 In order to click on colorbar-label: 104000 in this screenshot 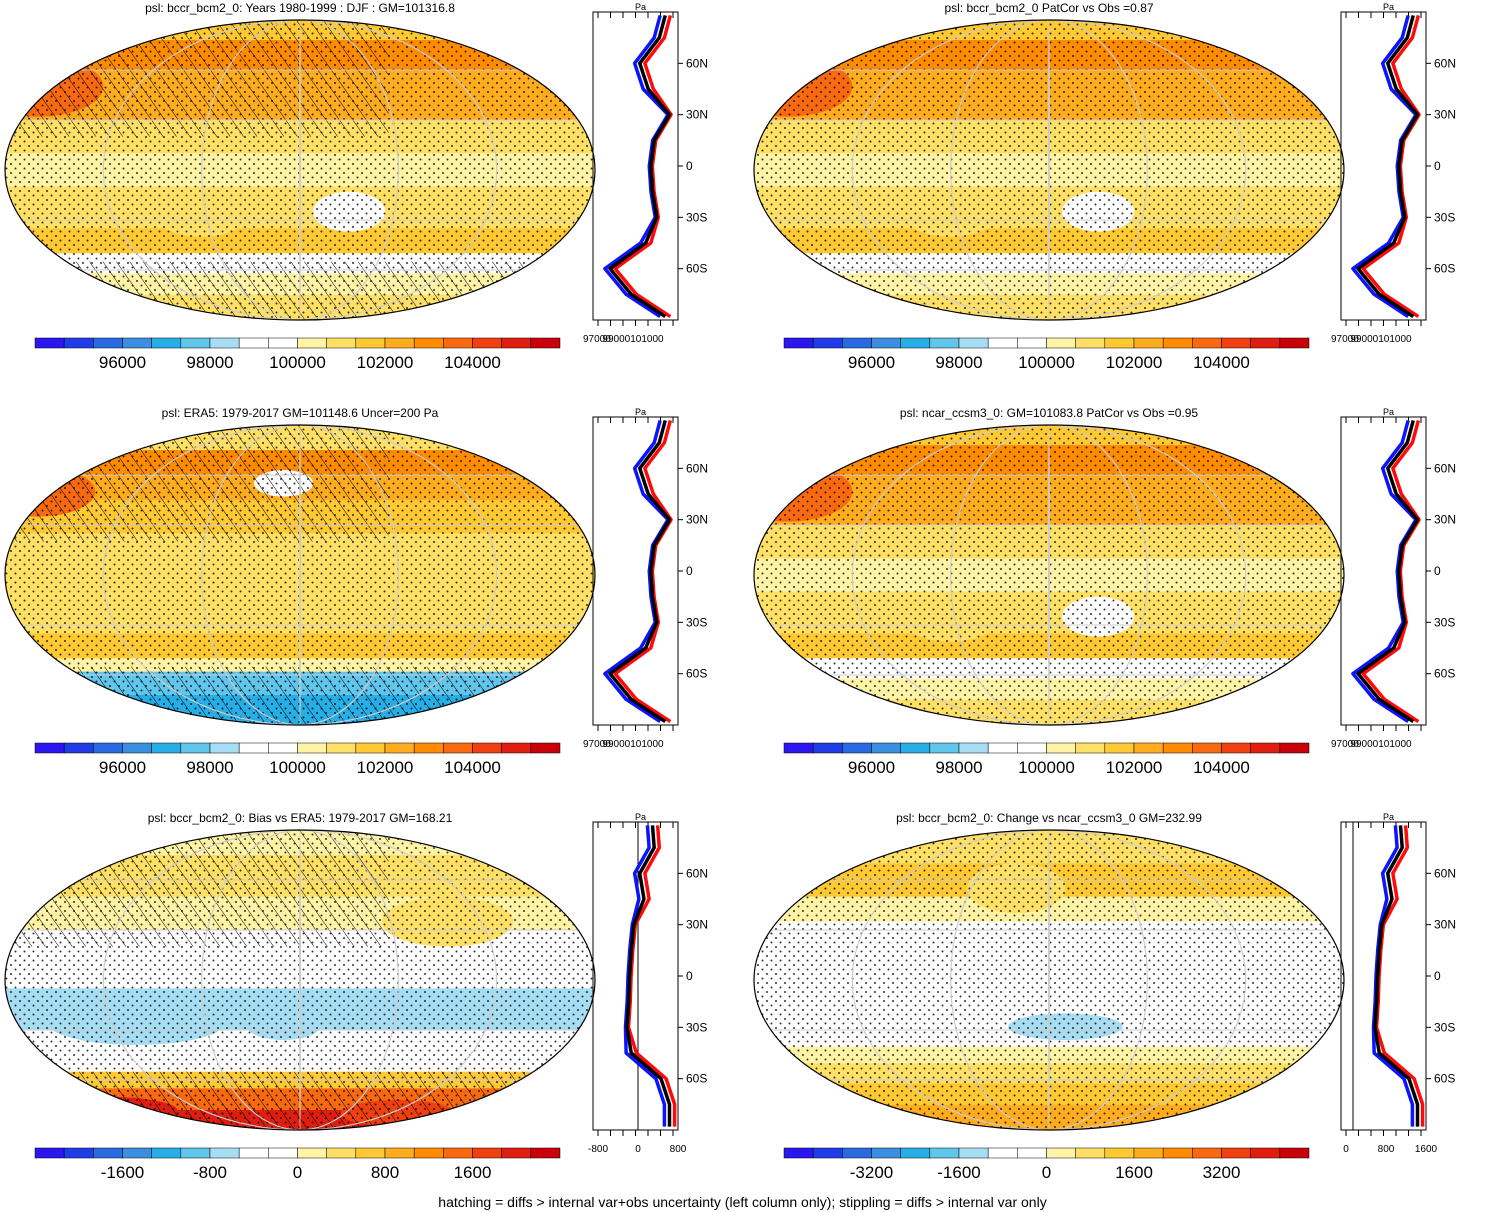, I will do `click(472, 767)`.